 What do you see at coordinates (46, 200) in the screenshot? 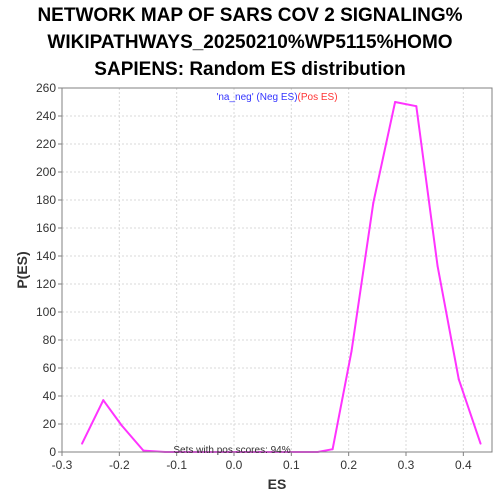
I see `y-tick-label: 180` at bounding box center [46, 200].